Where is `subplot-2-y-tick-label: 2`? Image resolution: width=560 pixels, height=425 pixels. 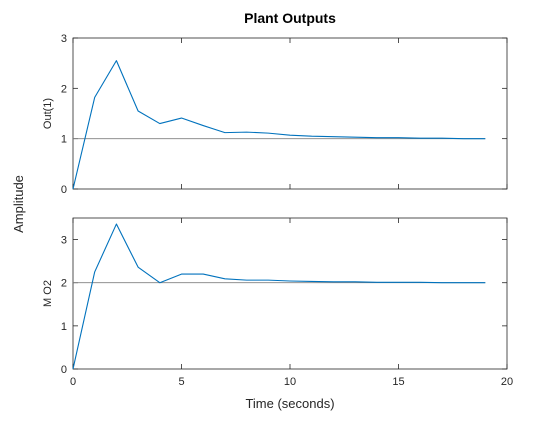 subplot-2-y-tick-label: 2 is located at coordinates (64, 284).